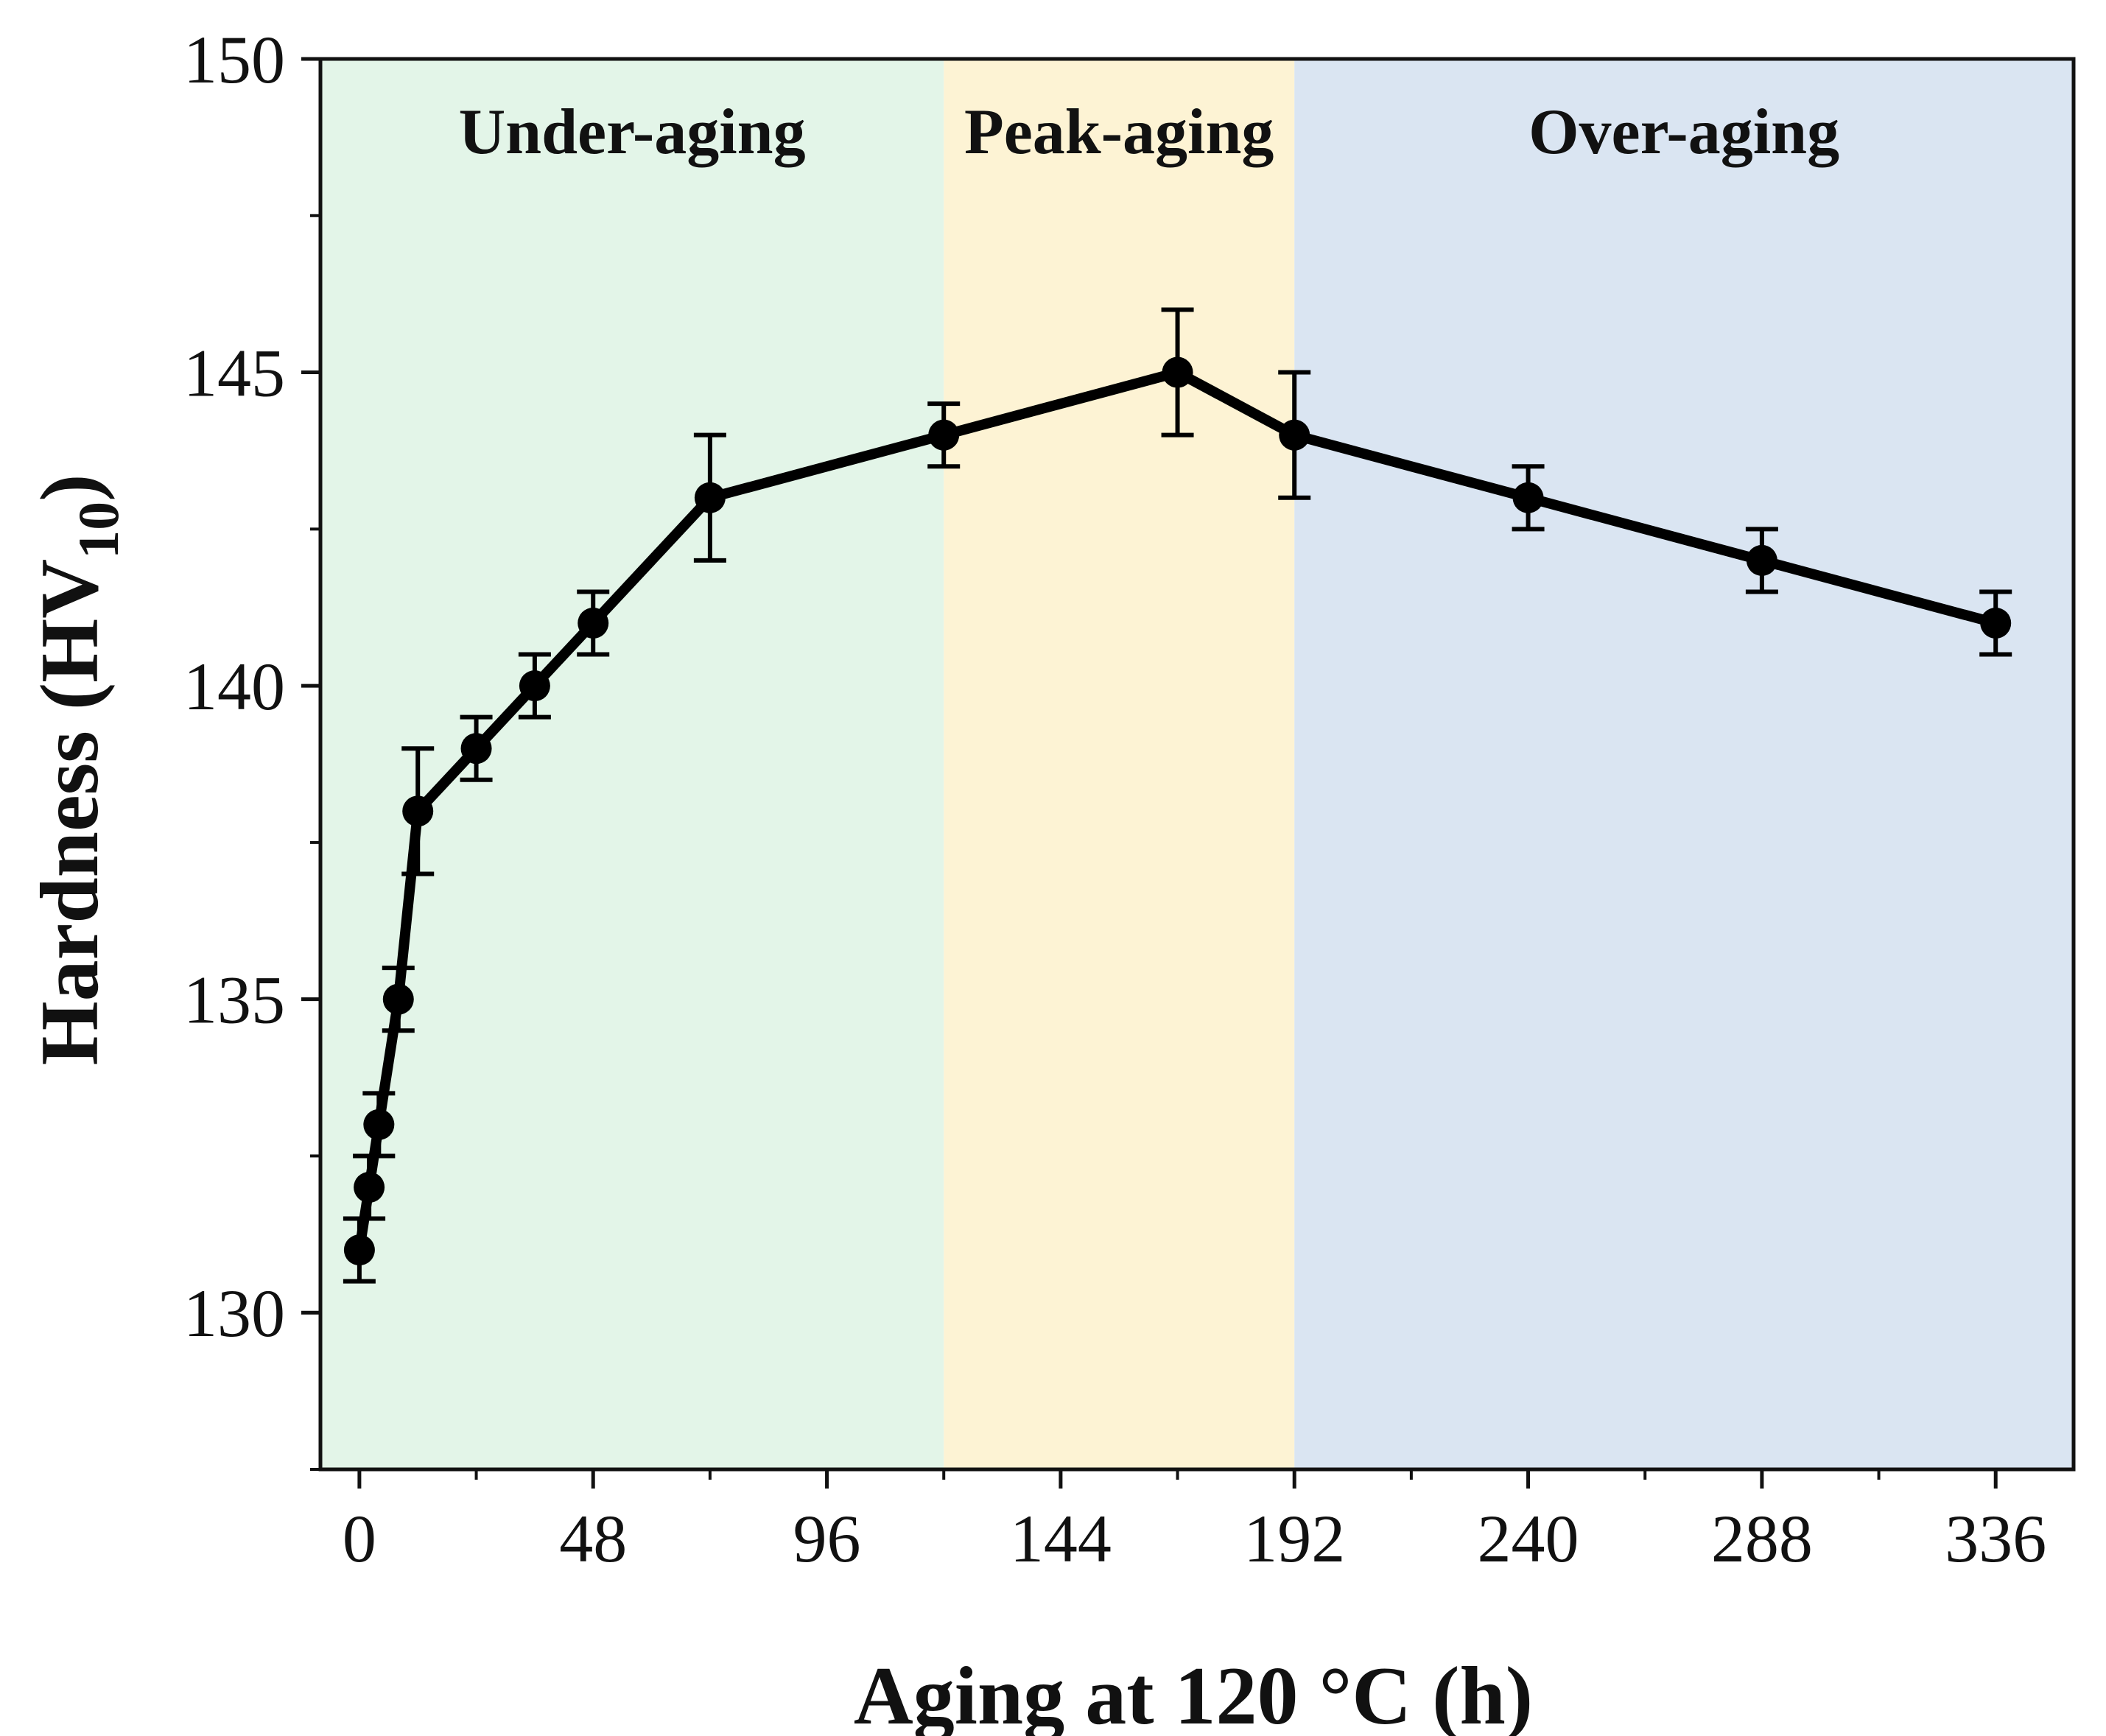  What do you see at coordinates (70, 488) in the screenshot?
I see `y-axis-title-close: )` at bounding box center [70, 488].